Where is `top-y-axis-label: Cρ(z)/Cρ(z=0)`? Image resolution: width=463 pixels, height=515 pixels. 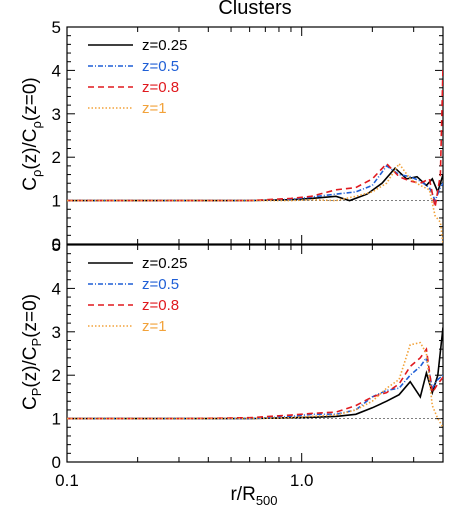
top-y-axis-label: Cρ(z)/Cρ(z=0) is located at coordinates (32, 134).